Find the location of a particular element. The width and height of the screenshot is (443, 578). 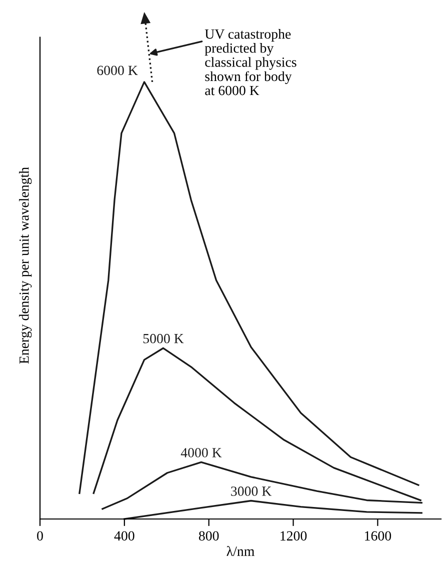

series-label: 5000 K is located at coordinates (163, 339).